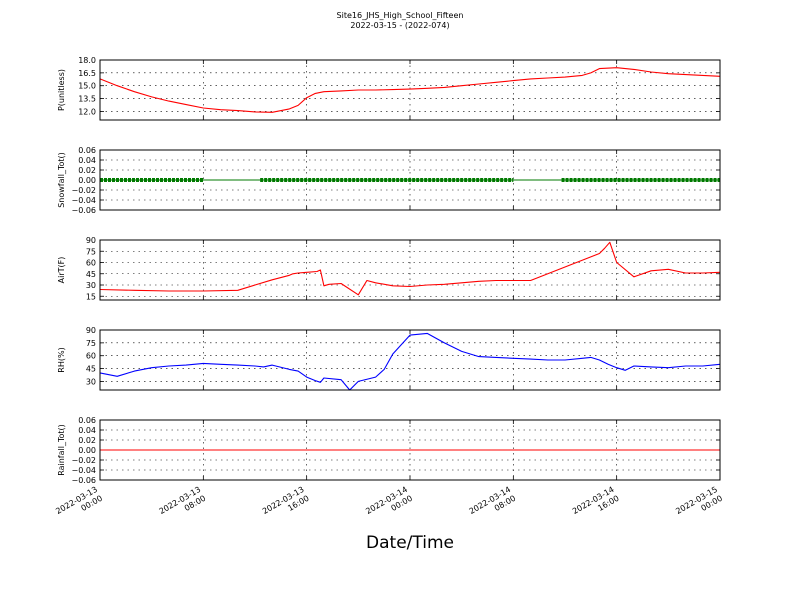 Image resolution: width=800 pixels, height=600 pixels. I want to click on y-axis-label: Rainfall_Tot(), so click(61, 450).